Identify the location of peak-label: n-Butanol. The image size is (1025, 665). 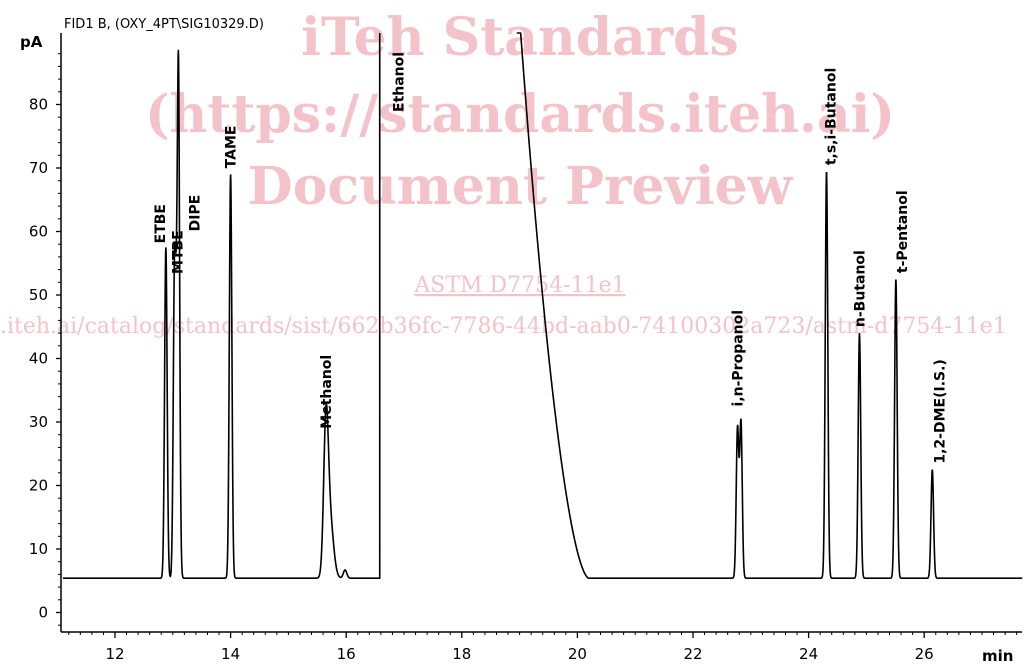
(860, 288).